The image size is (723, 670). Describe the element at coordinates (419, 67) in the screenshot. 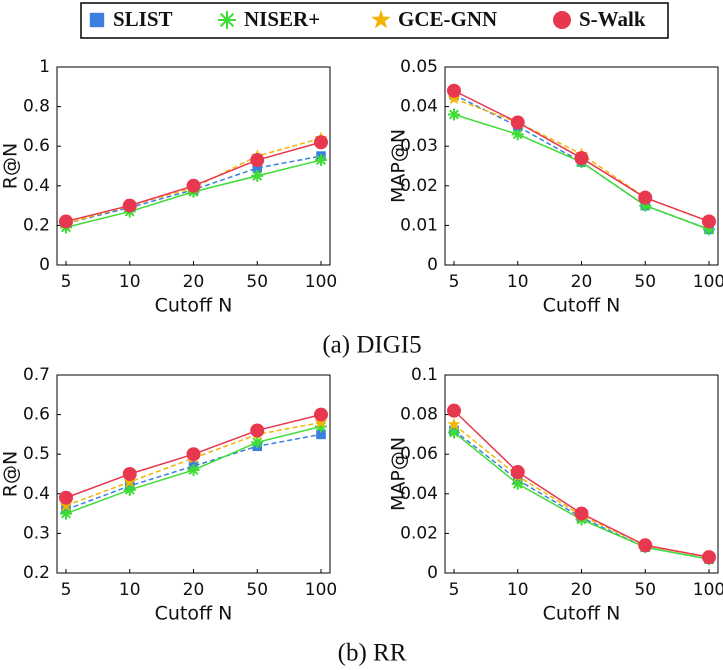

I see `y-tick-label: 0.05` at that location.